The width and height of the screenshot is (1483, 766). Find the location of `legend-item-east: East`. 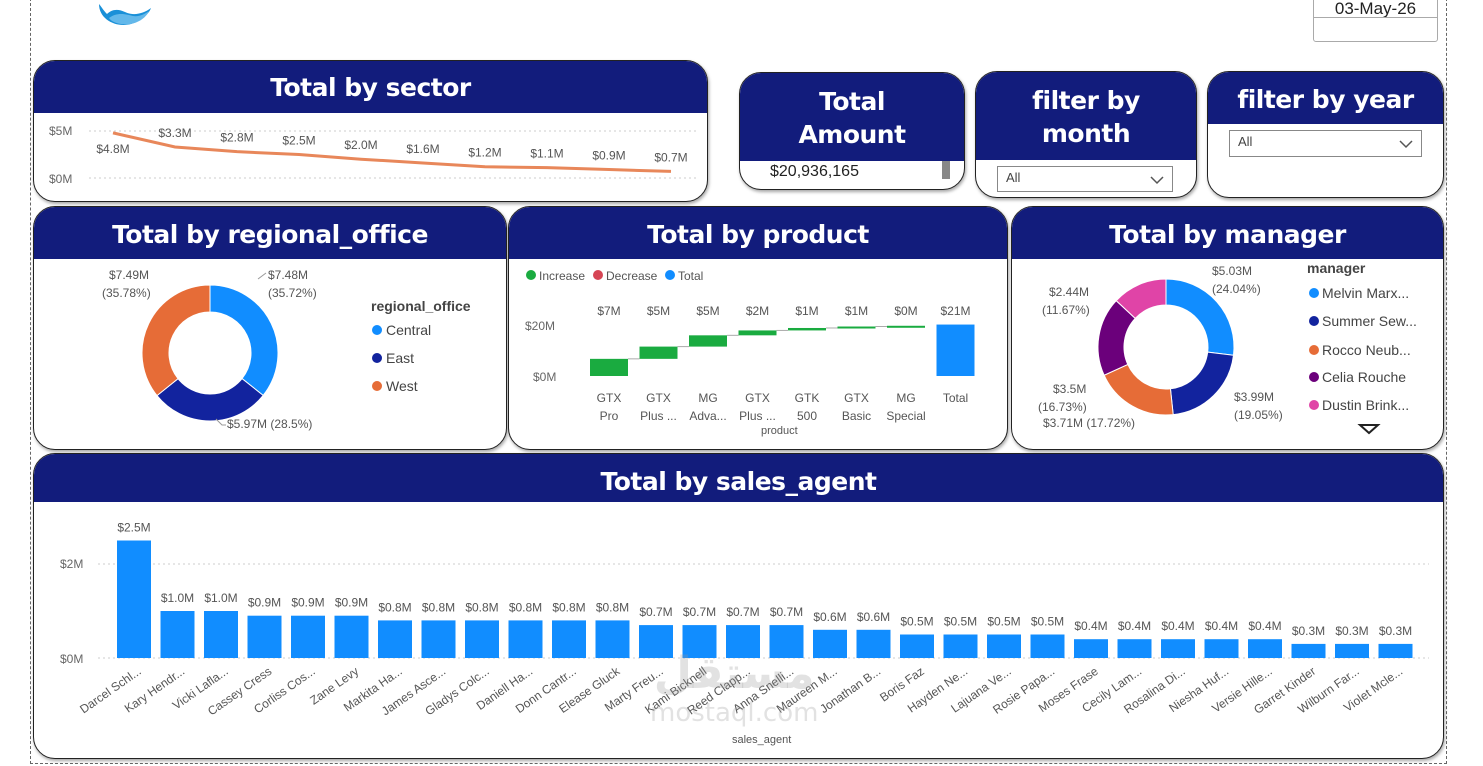

legend-item-east: East is located at coordinates (400, 358).